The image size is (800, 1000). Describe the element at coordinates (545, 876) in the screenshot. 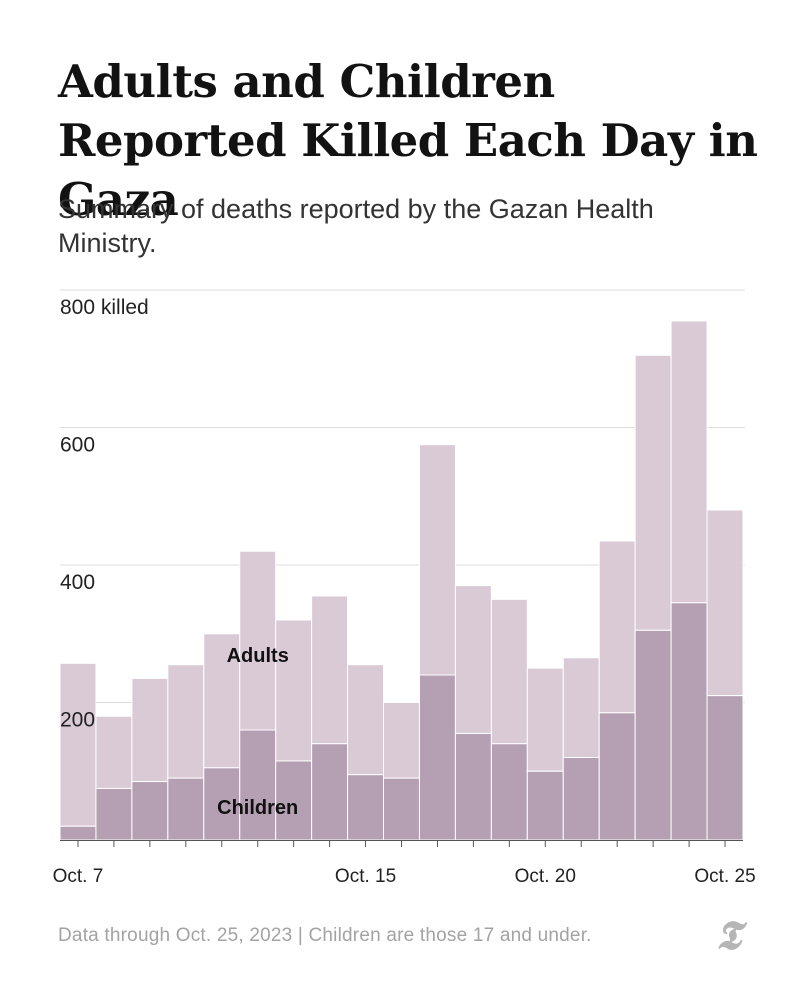

I see `x-tick-label: Oct. 20` at that location.